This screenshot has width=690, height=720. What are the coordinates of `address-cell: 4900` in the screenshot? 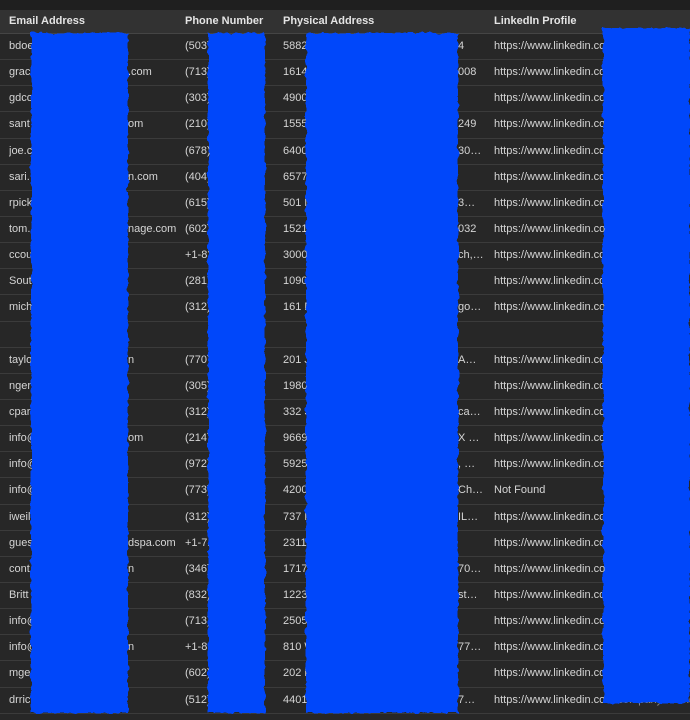 It's located at (295, 98).